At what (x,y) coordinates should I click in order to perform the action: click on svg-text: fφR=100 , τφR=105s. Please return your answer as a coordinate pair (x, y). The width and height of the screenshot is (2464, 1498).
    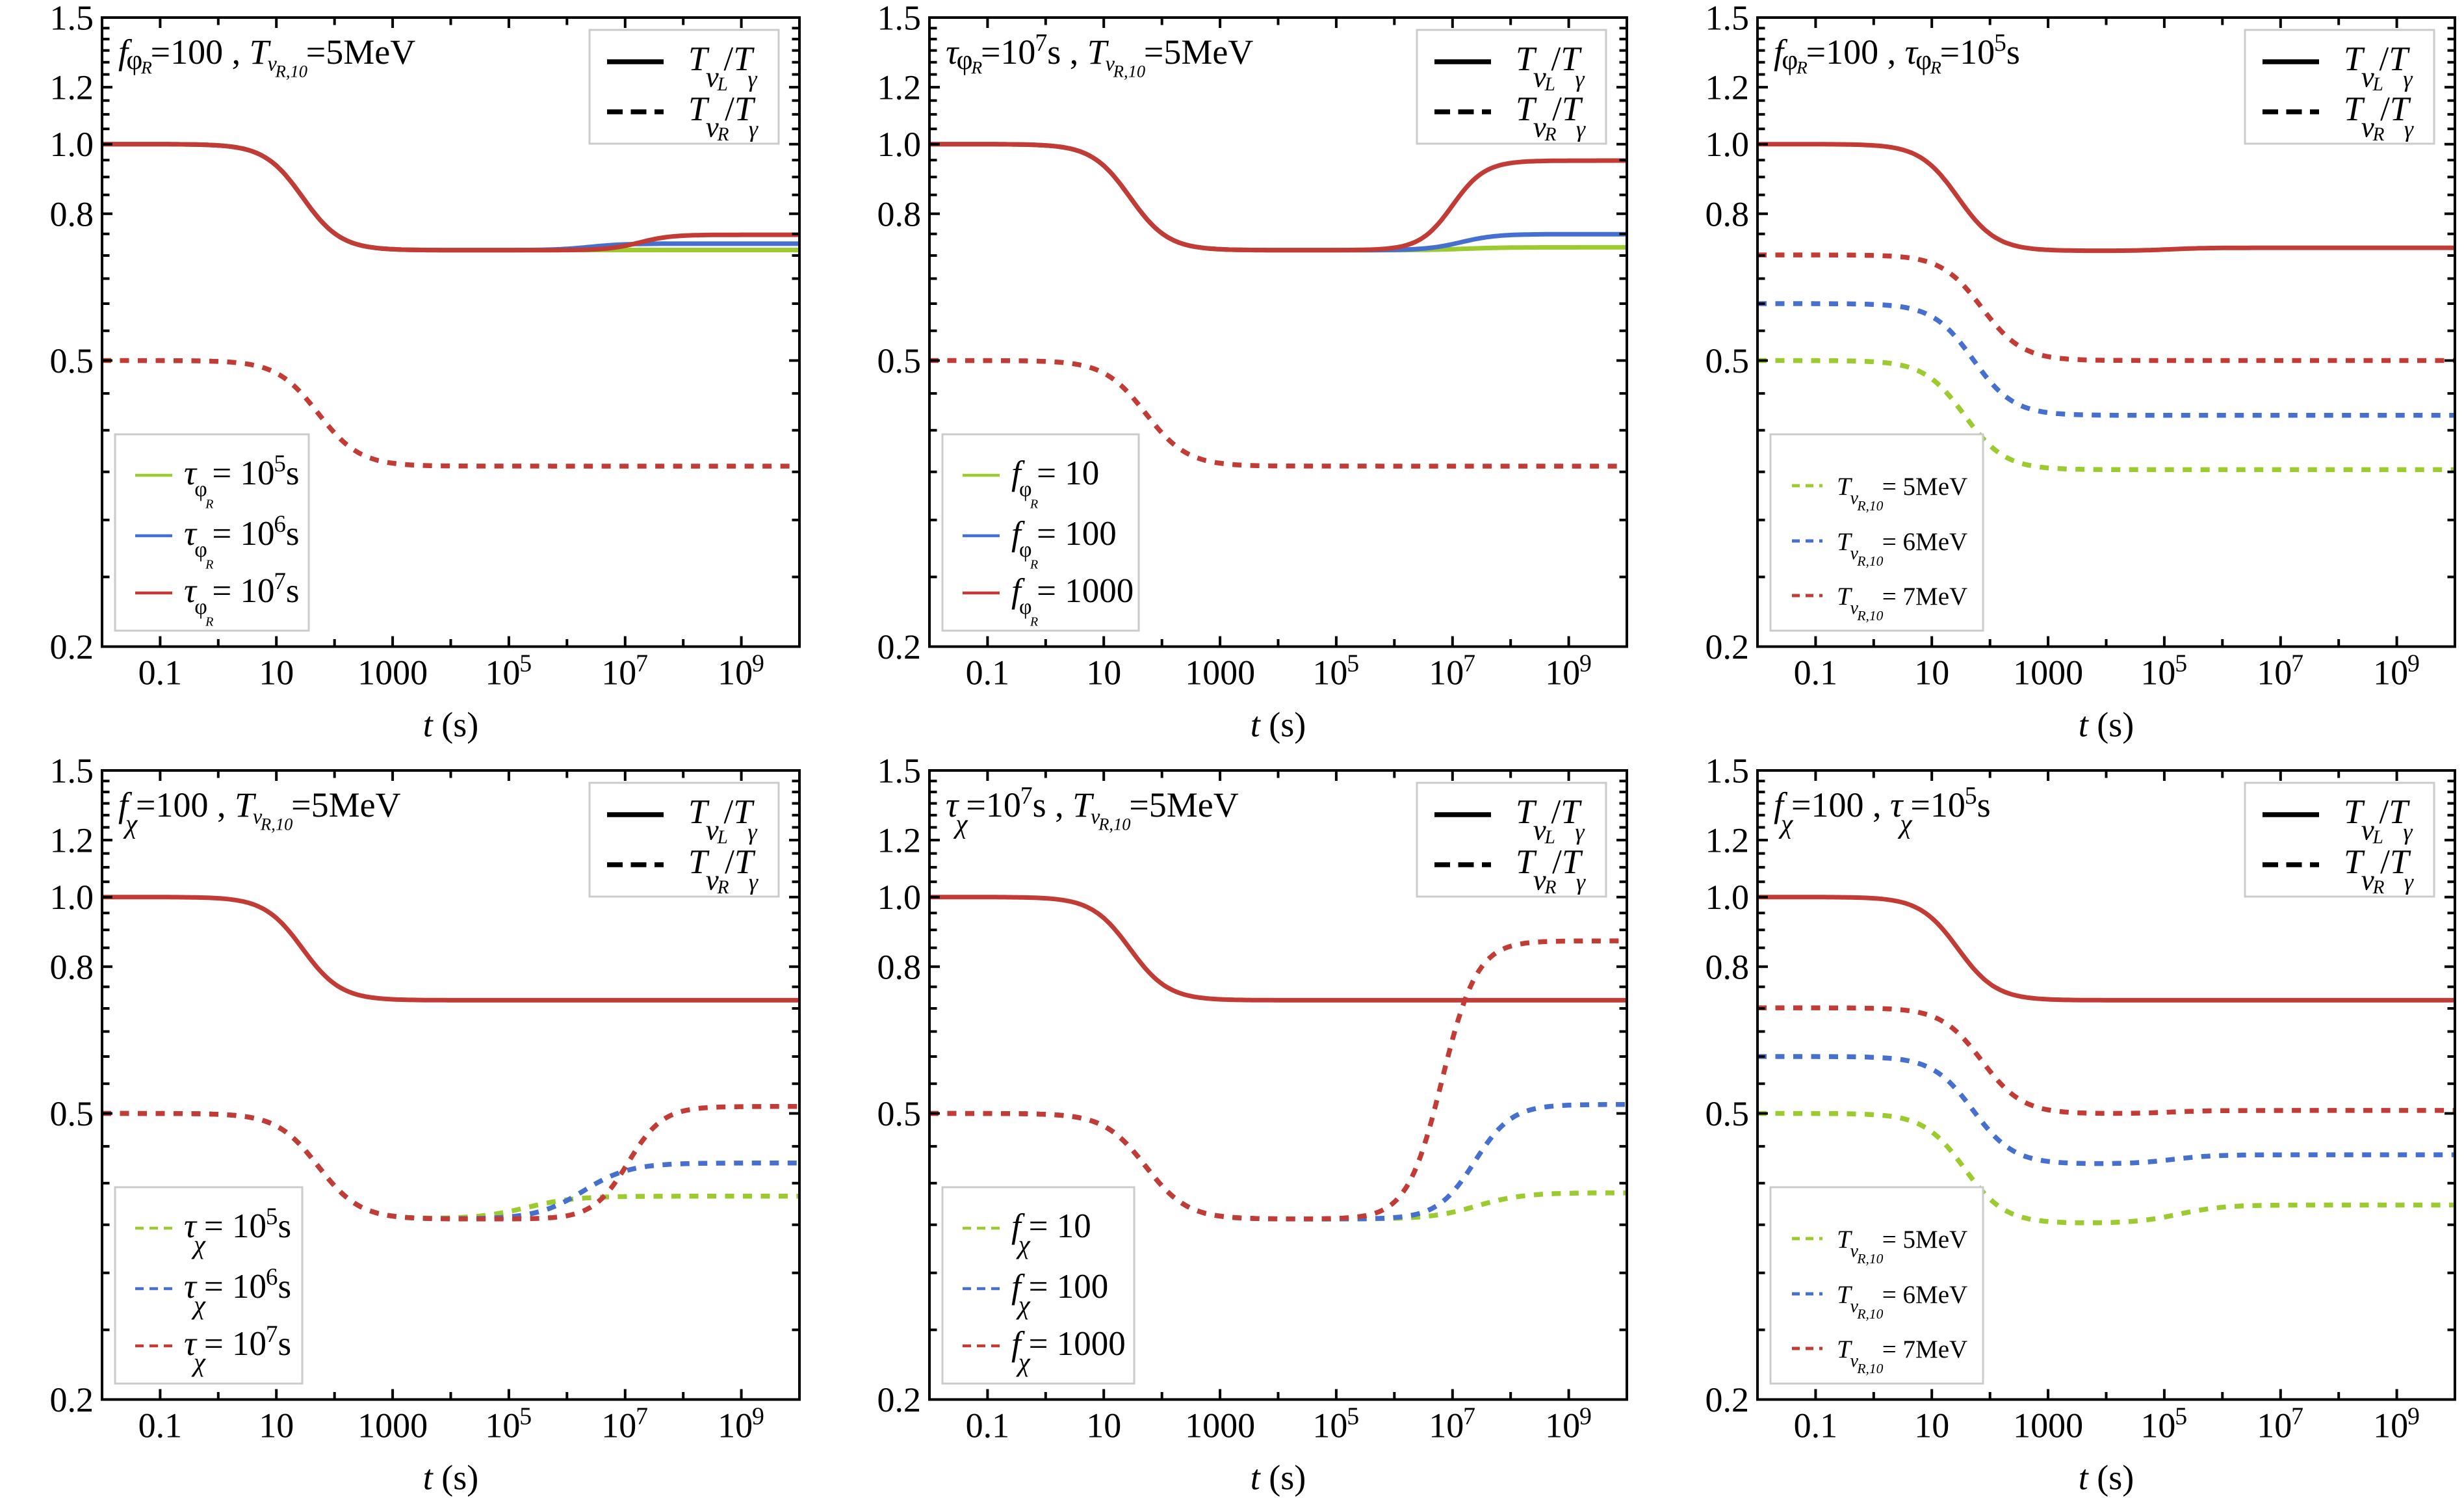
    Looking at the image, I should click on (1897, 53).